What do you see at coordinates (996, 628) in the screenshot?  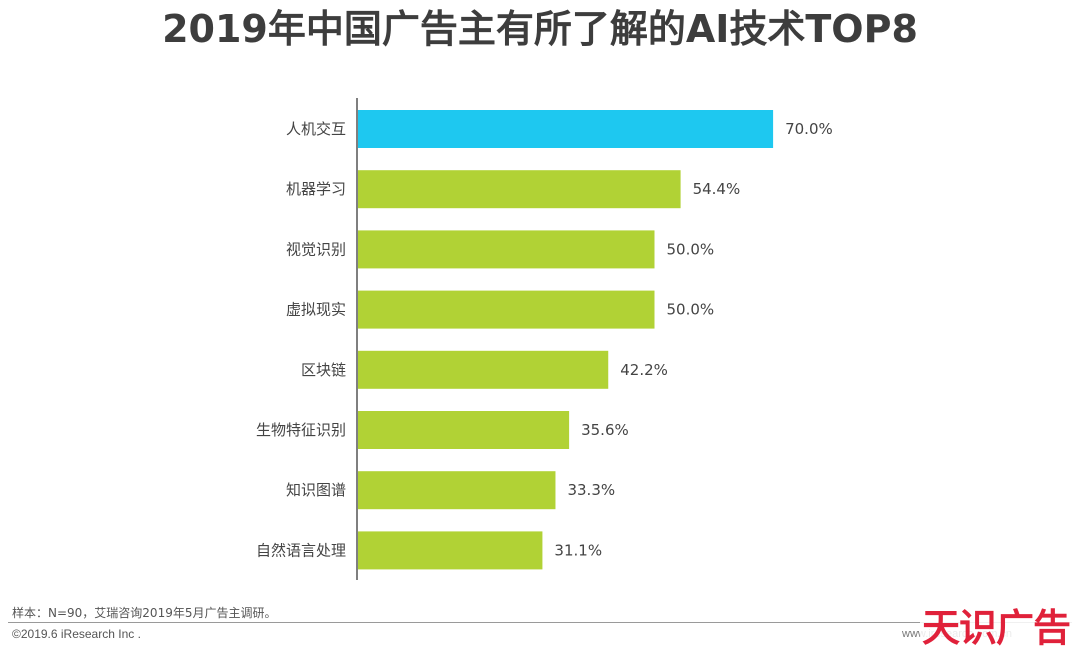 I see `watermark-logo: 天识广告` at bounding box center [996, 628].